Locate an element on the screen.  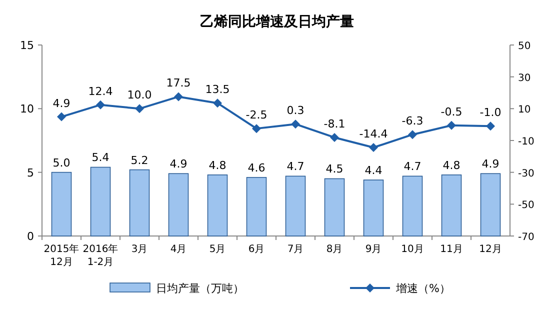
y2-tick-label: 30 is located at coordinates (524, 78).